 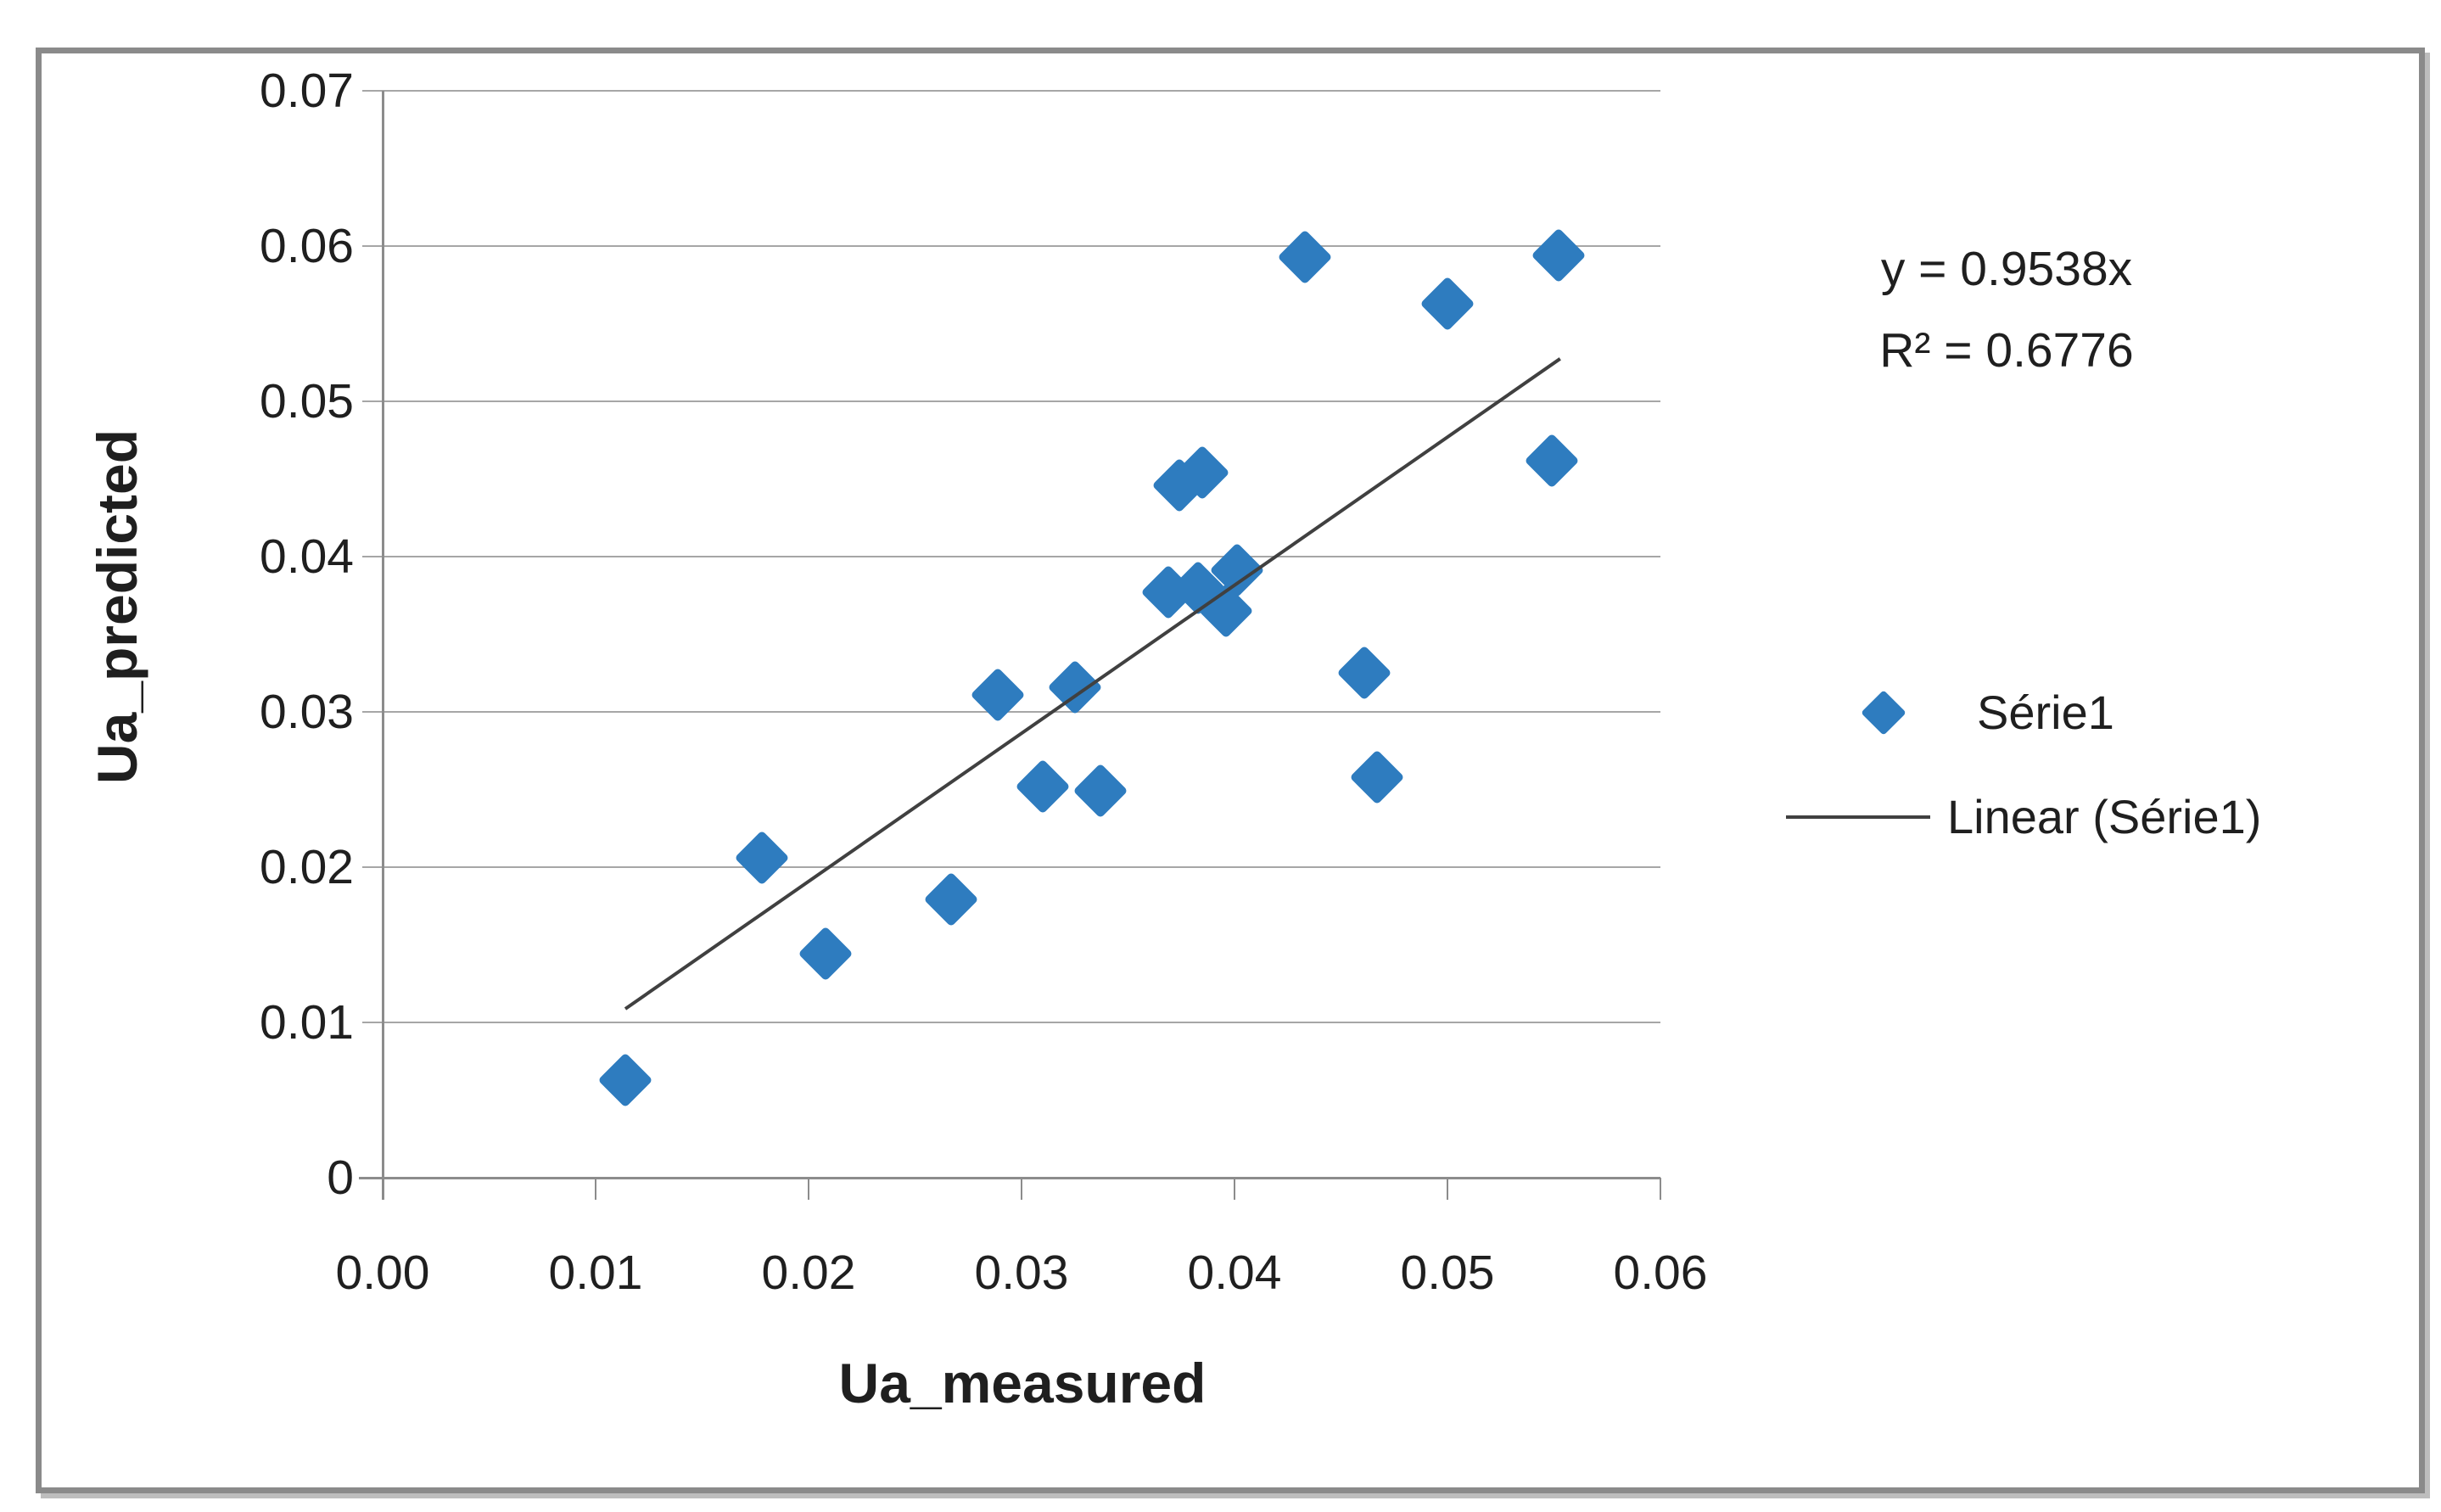 I want to click on x-axis-line, so click(x=1009, y=1178).